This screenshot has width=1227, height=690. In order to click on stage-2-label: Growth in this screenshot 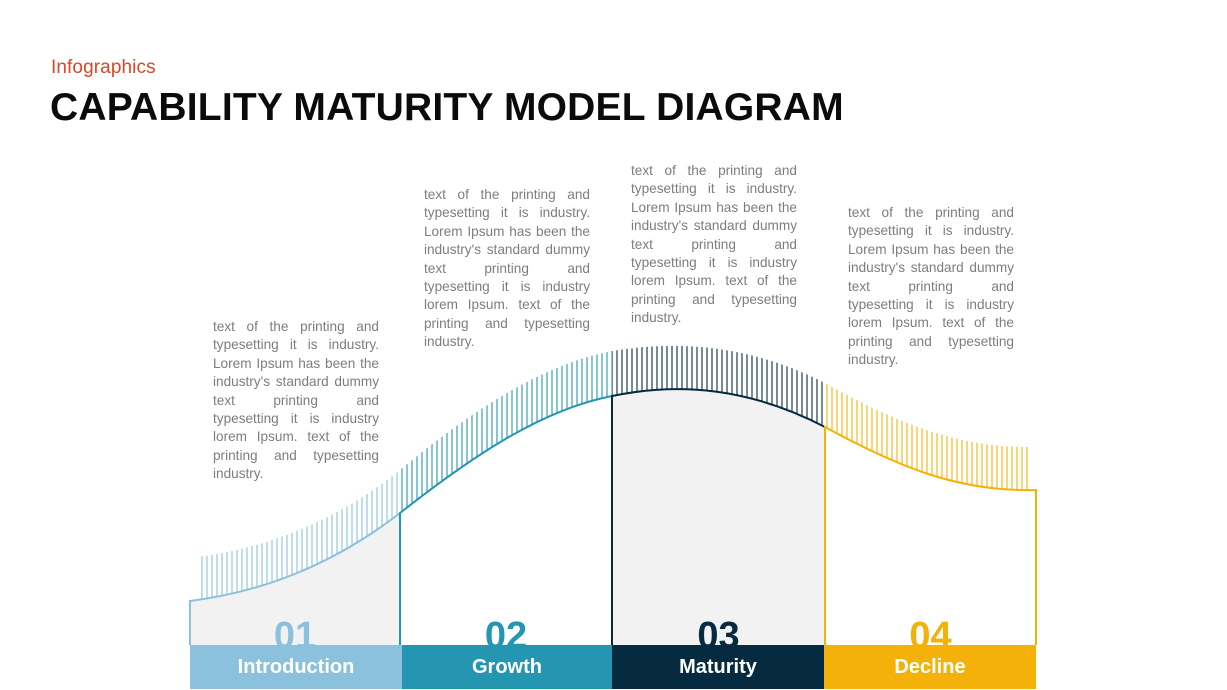, I will do `click(507, 667)`.